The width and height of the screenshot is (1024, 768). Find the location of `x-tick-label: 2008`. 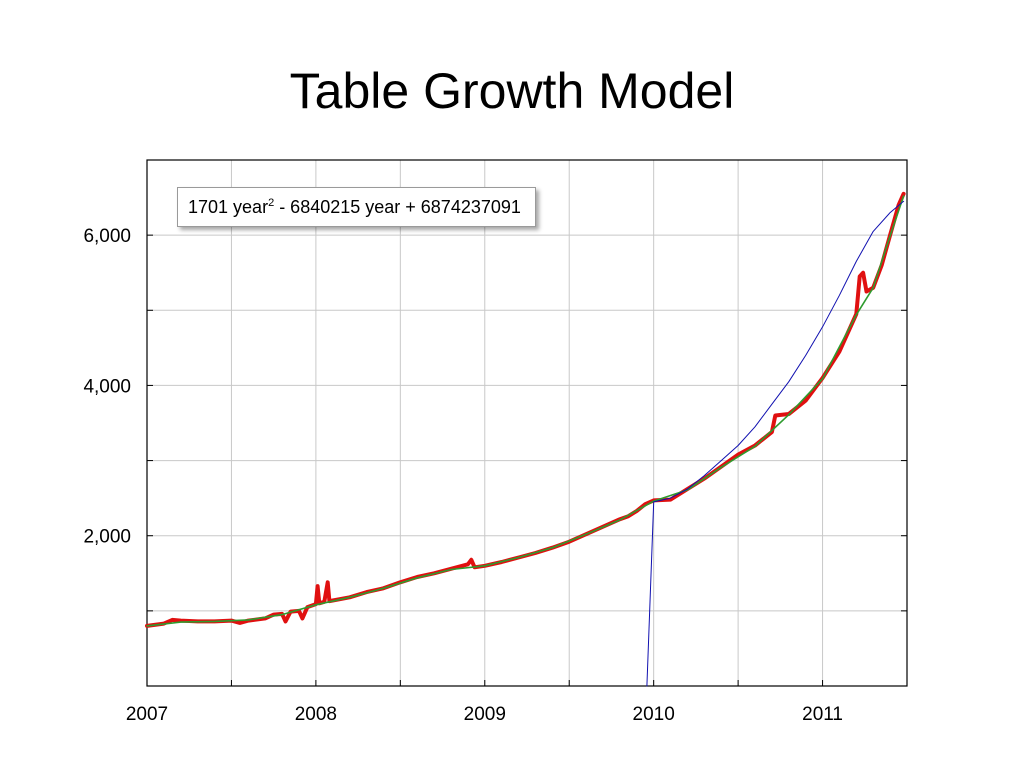

x-tick-label: 2008 is located at coordinates (316, 714).